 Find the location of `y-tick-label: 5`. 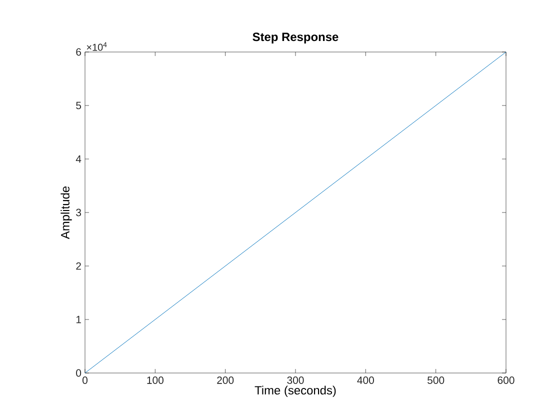

y-tick-label: 5 is located at coordinates (79, 106).